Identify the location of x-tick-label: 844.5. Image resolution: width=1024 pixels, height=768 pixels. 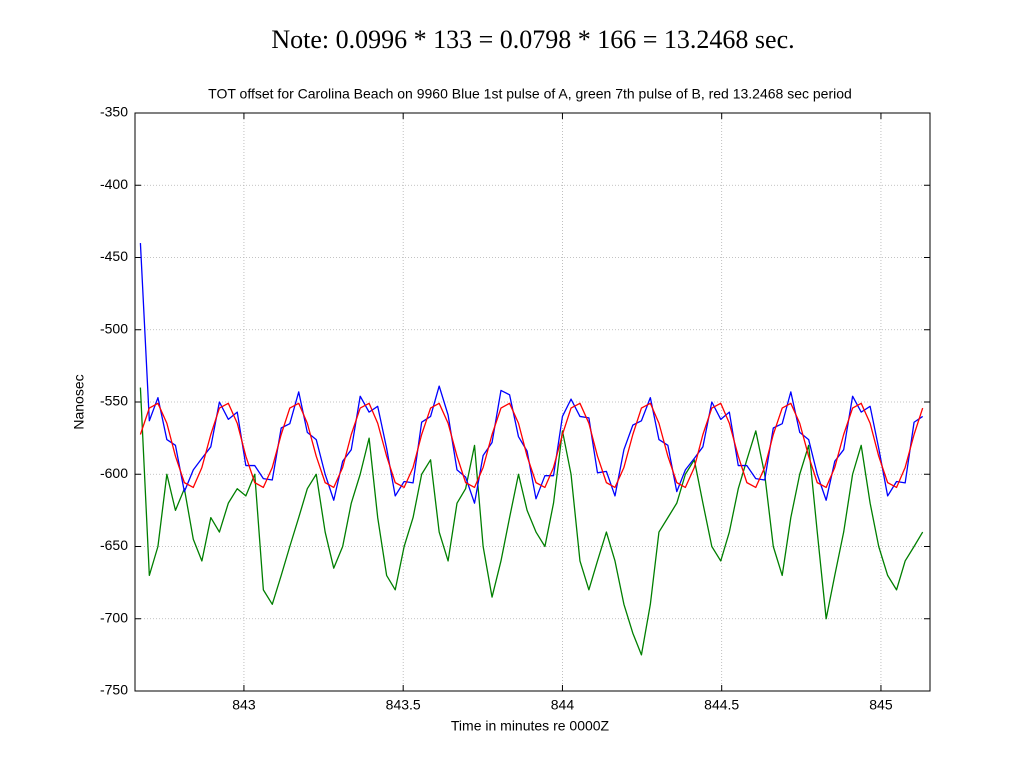
(721, 705).